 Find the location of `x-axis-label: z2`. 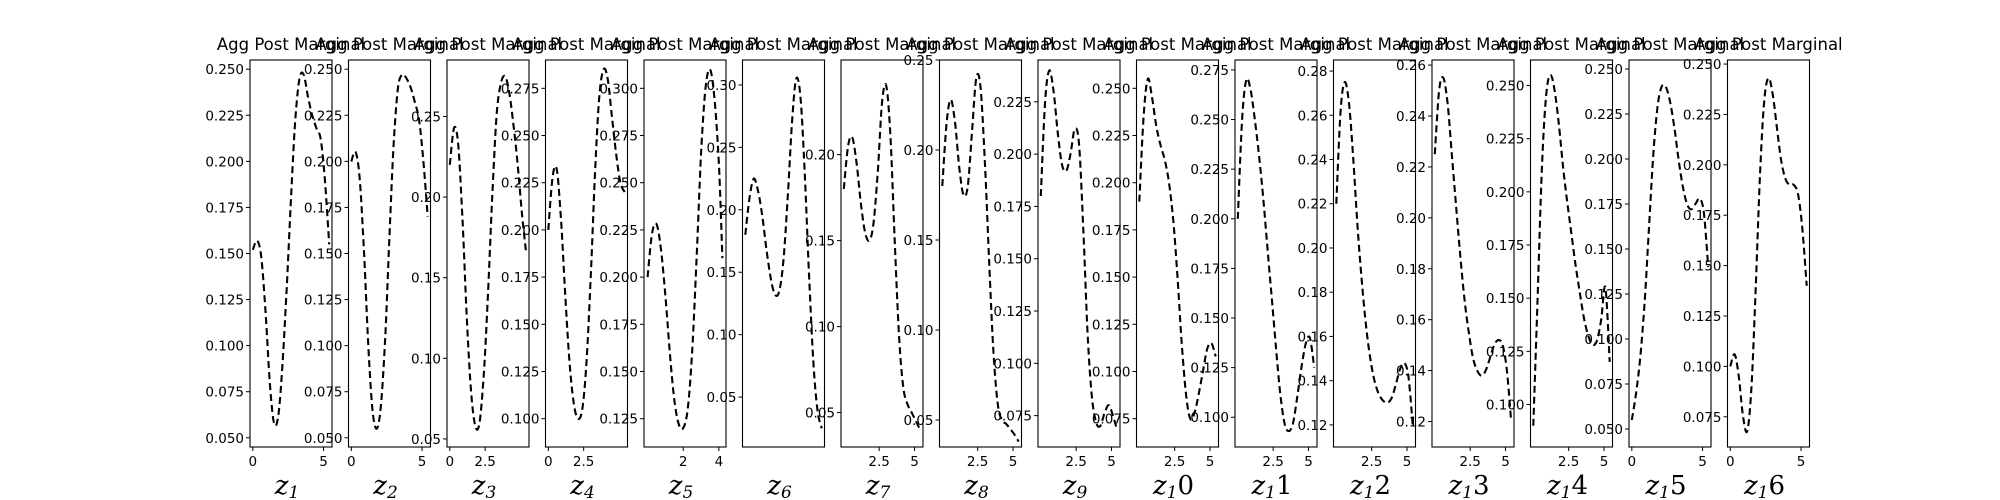

x-axis-label: z2 is located at coordinates (385, 485).